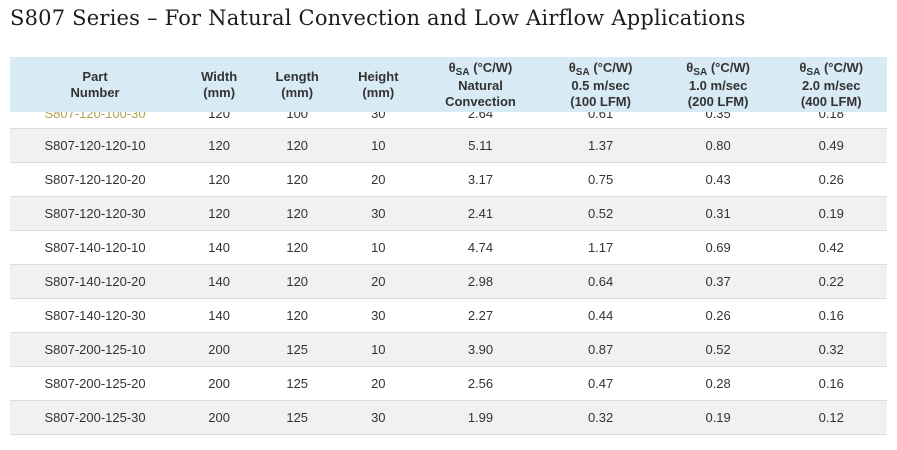 Image resolution: width=897 pixels, height=450 pixels. What do you see at coordinates (95, 247) in the screenshot?
I see `cell-part-number: S807-140-120-10` at bounding box center [95, 247].